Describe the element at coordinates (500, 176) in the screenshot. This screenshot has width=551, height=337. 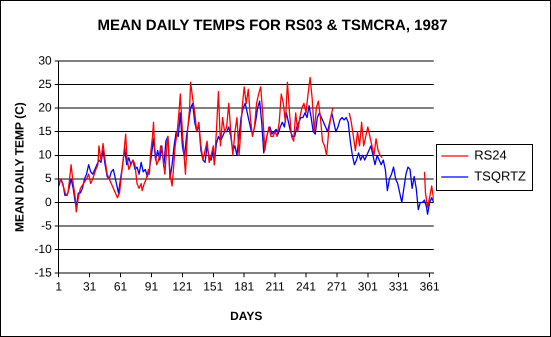
I see `legend-label: TSQRTZ` at that location.